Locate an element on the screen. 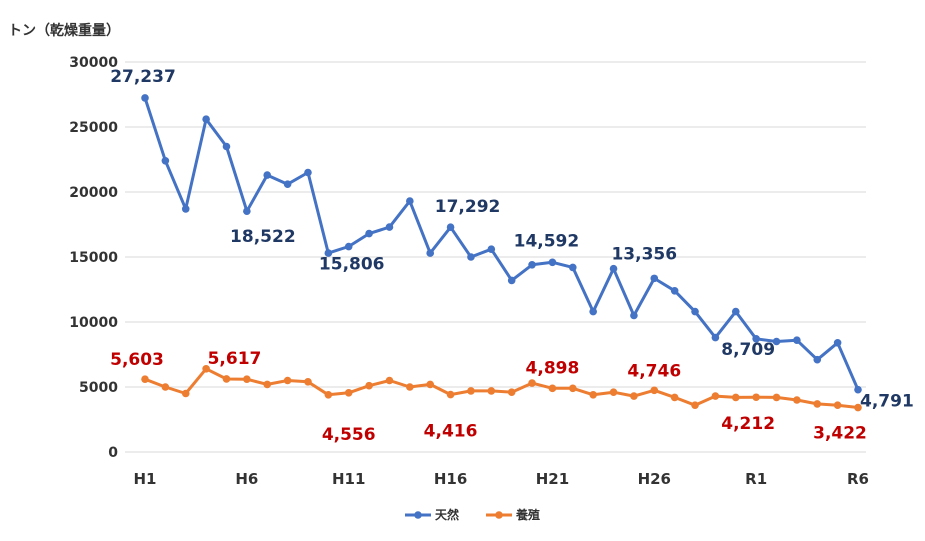 Image resolution: width=925 pixels, height=541 pixels. series-line is located at coordinates (501, 388).